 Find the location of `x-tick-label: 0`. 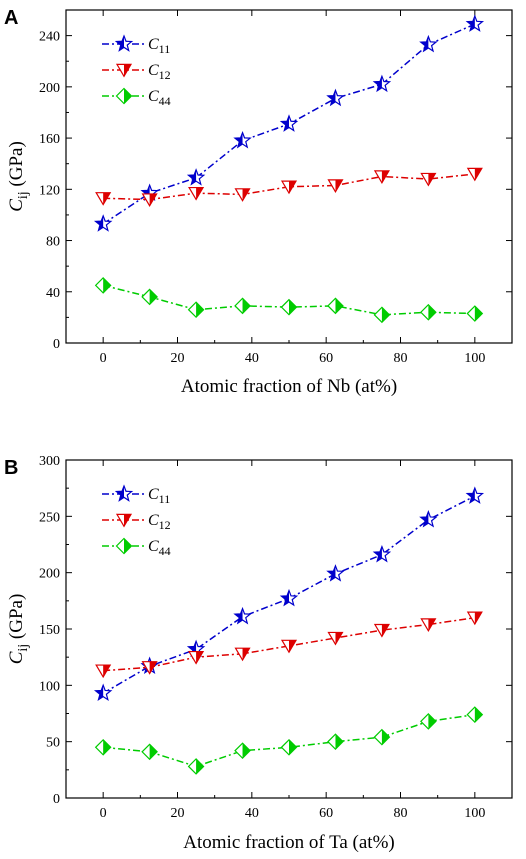

x-tick-label: 0 is located at coordinates (103, 813).